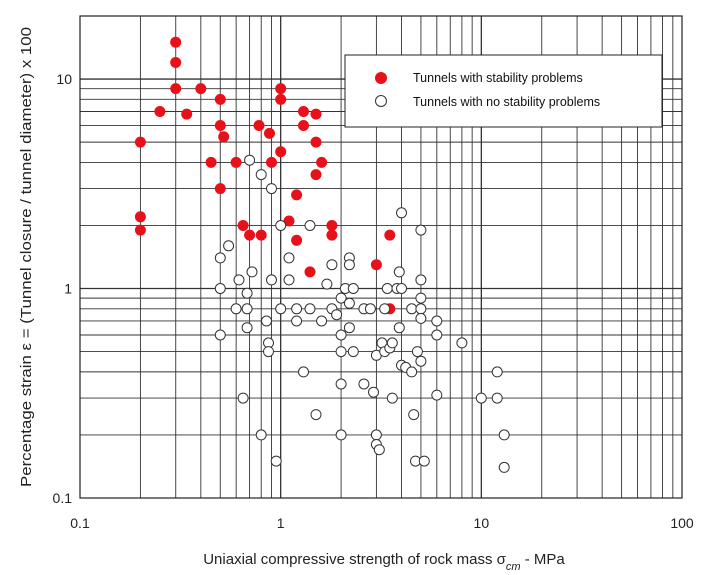  What do you see at coordinates (281, 523) in the screenshot?
I see `x-tick-label: 1` at bounding box center [281, 523].